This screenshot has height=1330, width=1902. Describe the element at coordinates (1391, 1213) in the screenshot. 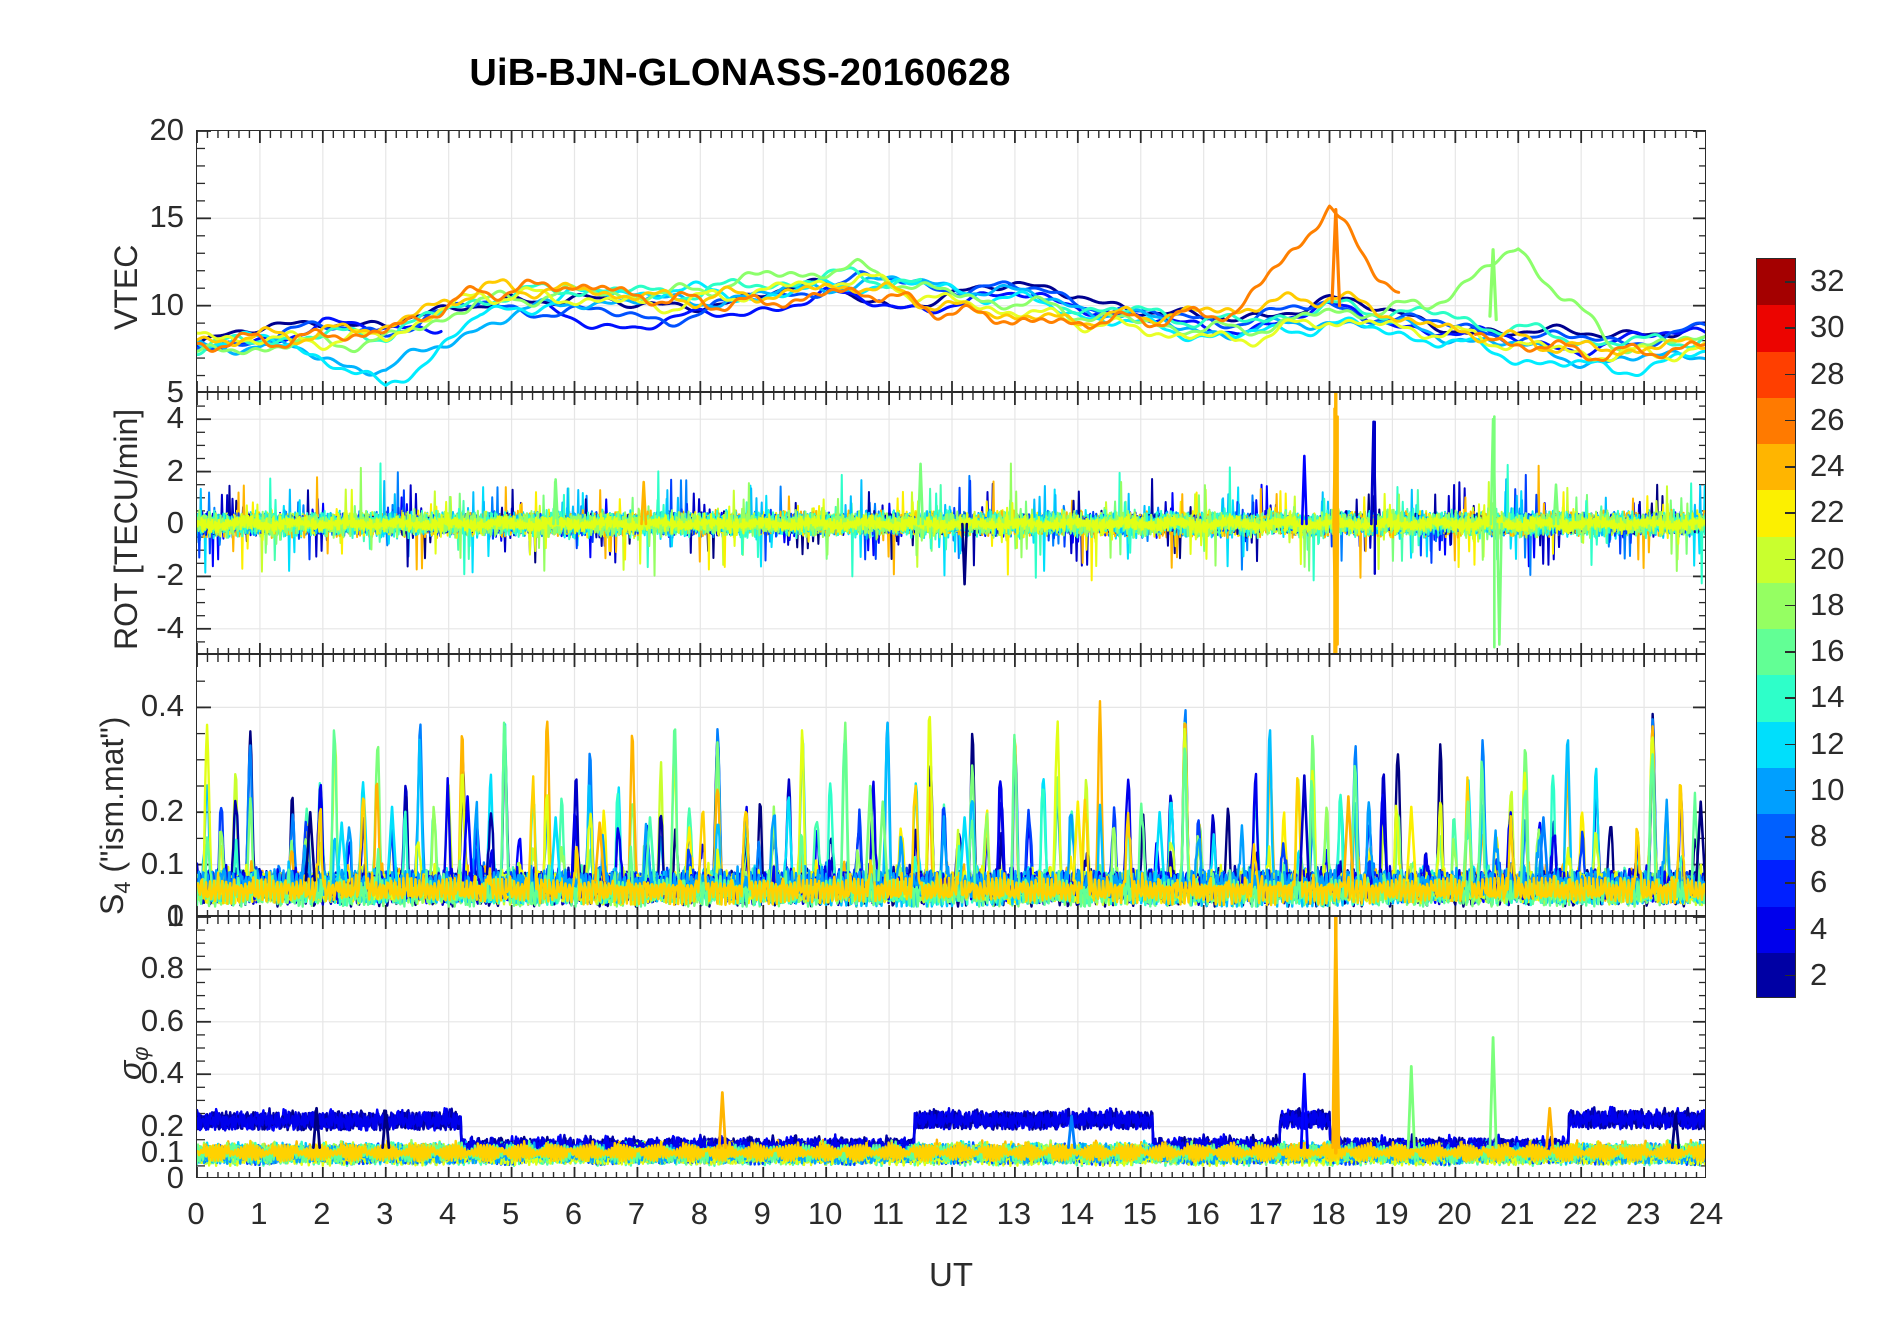

I see `xtick-19: 19` at that location.